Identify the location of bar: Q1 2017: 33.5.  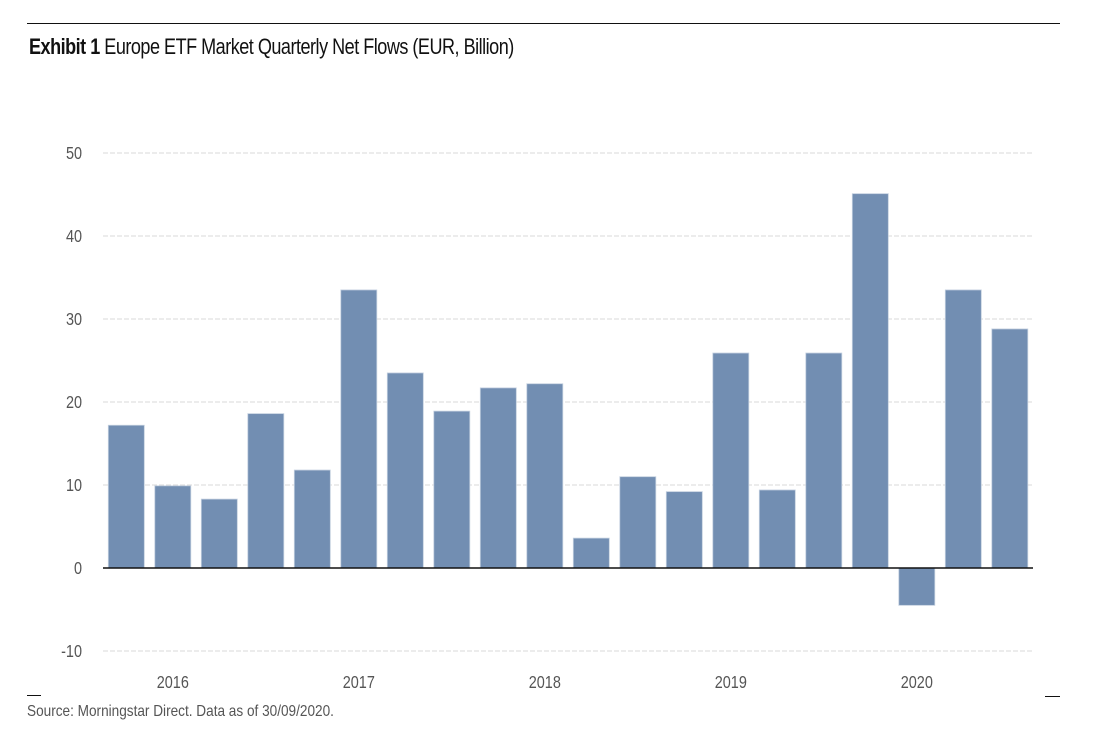
(359, 429).